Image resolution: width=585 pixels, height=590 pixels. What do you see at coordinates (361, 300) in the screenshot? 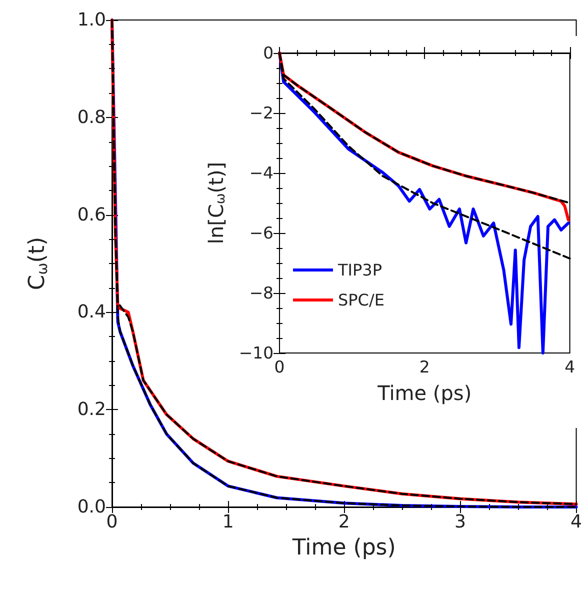
I see `legend-label: SPC/E` at bounding box center [361, 300].